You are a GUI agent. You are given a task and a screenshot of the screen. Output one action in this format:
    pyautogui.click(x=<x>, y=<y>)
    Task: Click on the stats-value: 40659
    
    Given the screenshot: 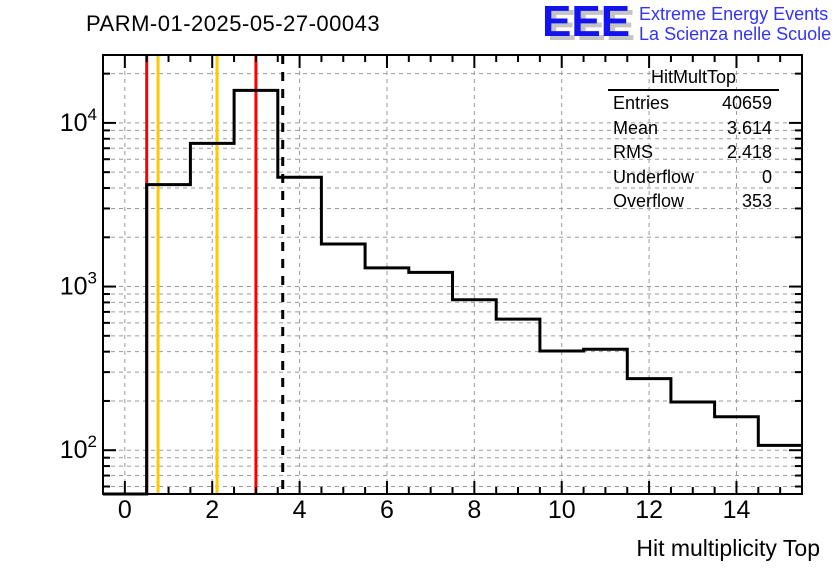 What is the action you would take?
    pyautogui.click(x=746, y=103)
    